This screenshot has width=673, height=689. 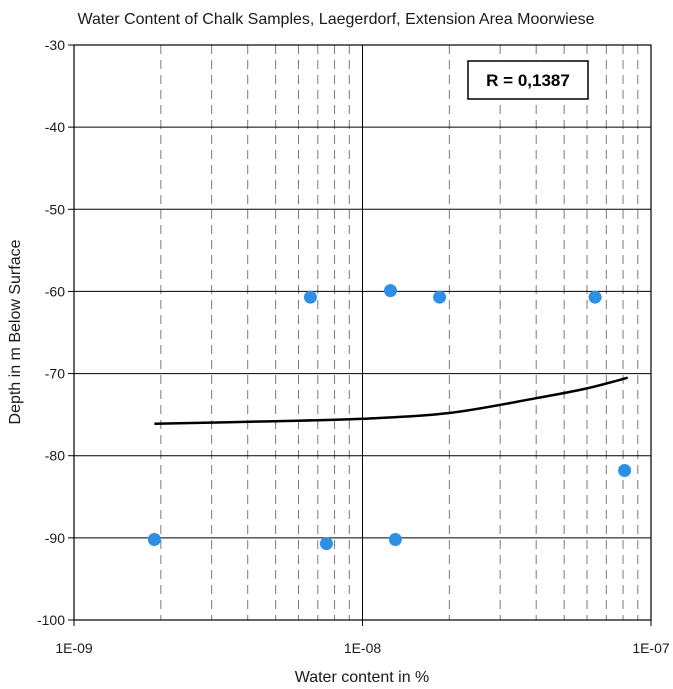 What do you see at coordinates (55, 374) in the screenshot?
I see `y-tick-label: -70` at bounding box center [55, 374].